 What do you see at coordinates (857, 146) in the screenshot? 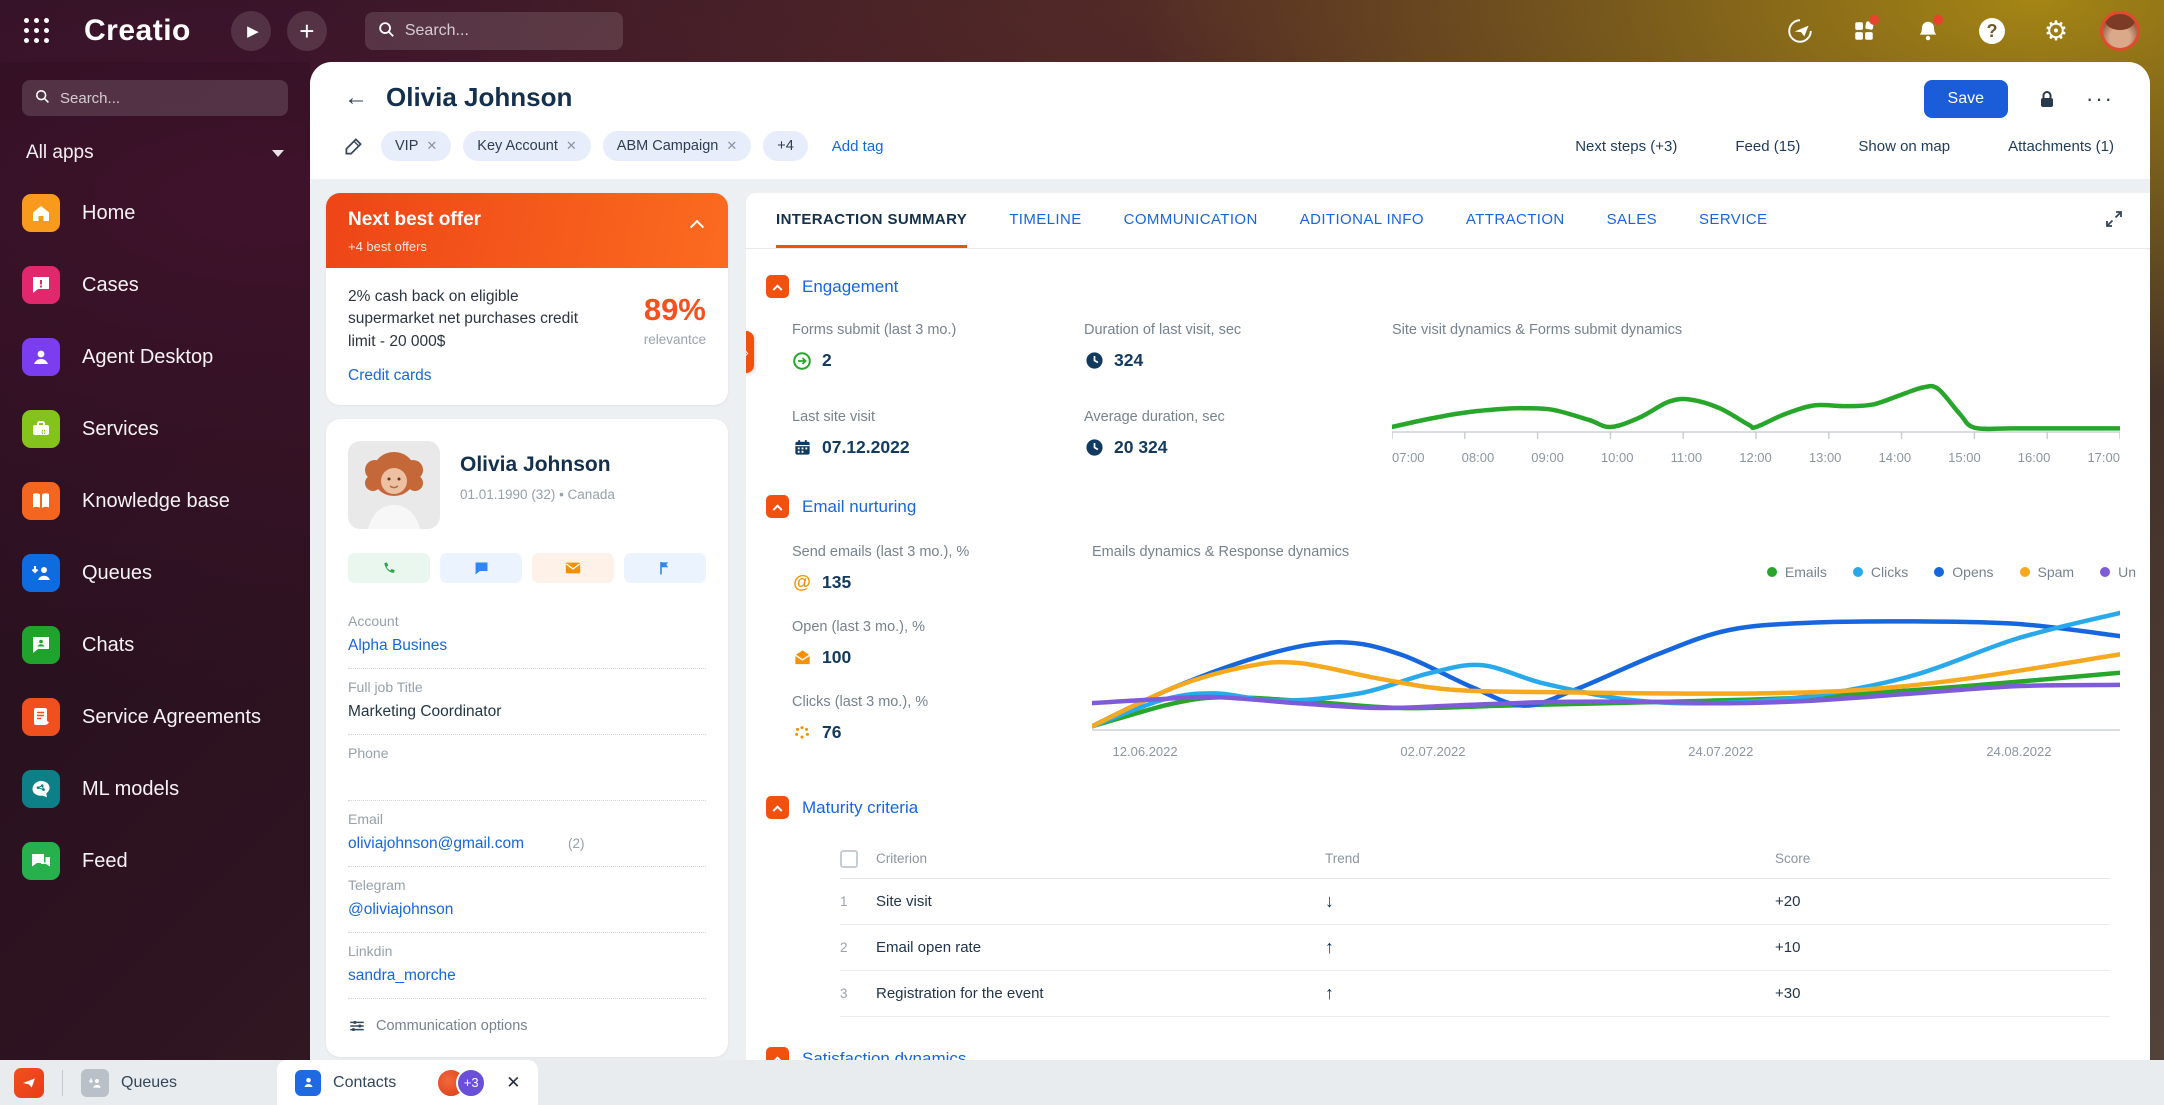
I see `add-tag-link: Add tag` at bounding box center [857, 146].